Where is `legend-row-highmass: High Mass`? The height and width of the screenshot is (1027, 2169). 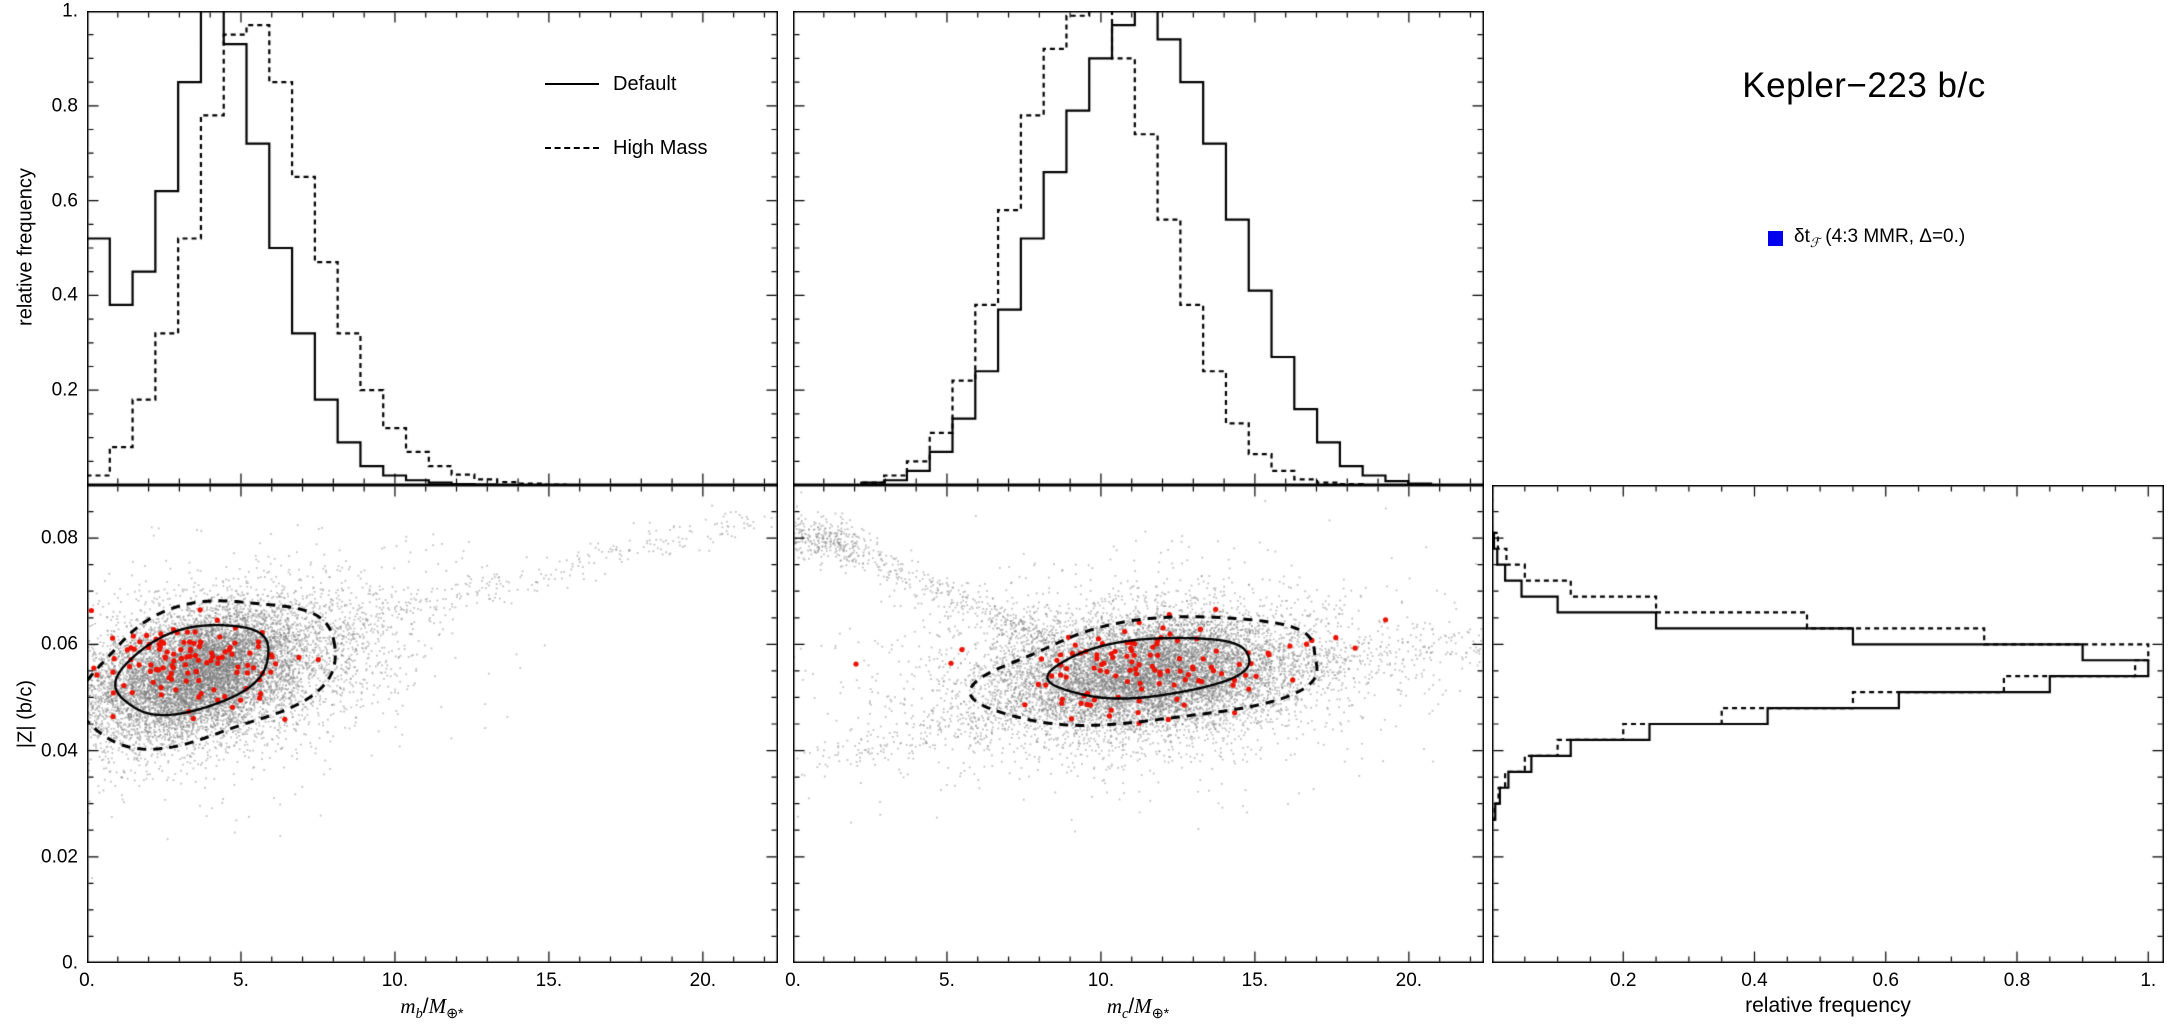
legend-row-highmass: High Mass is located at coordinates (626, 148).